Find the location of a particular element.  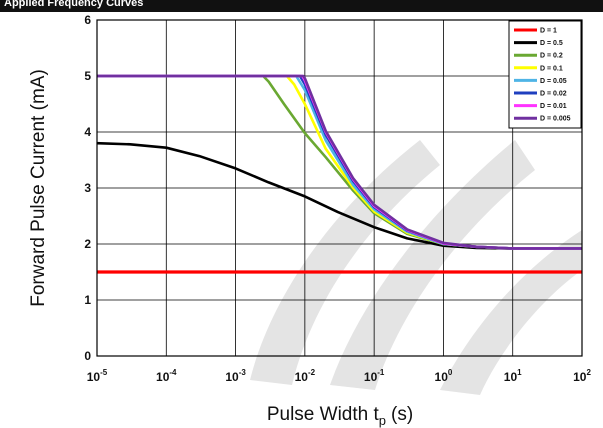

x-tick-label: 10⁻⁵ is located at coordinates (97, 376).